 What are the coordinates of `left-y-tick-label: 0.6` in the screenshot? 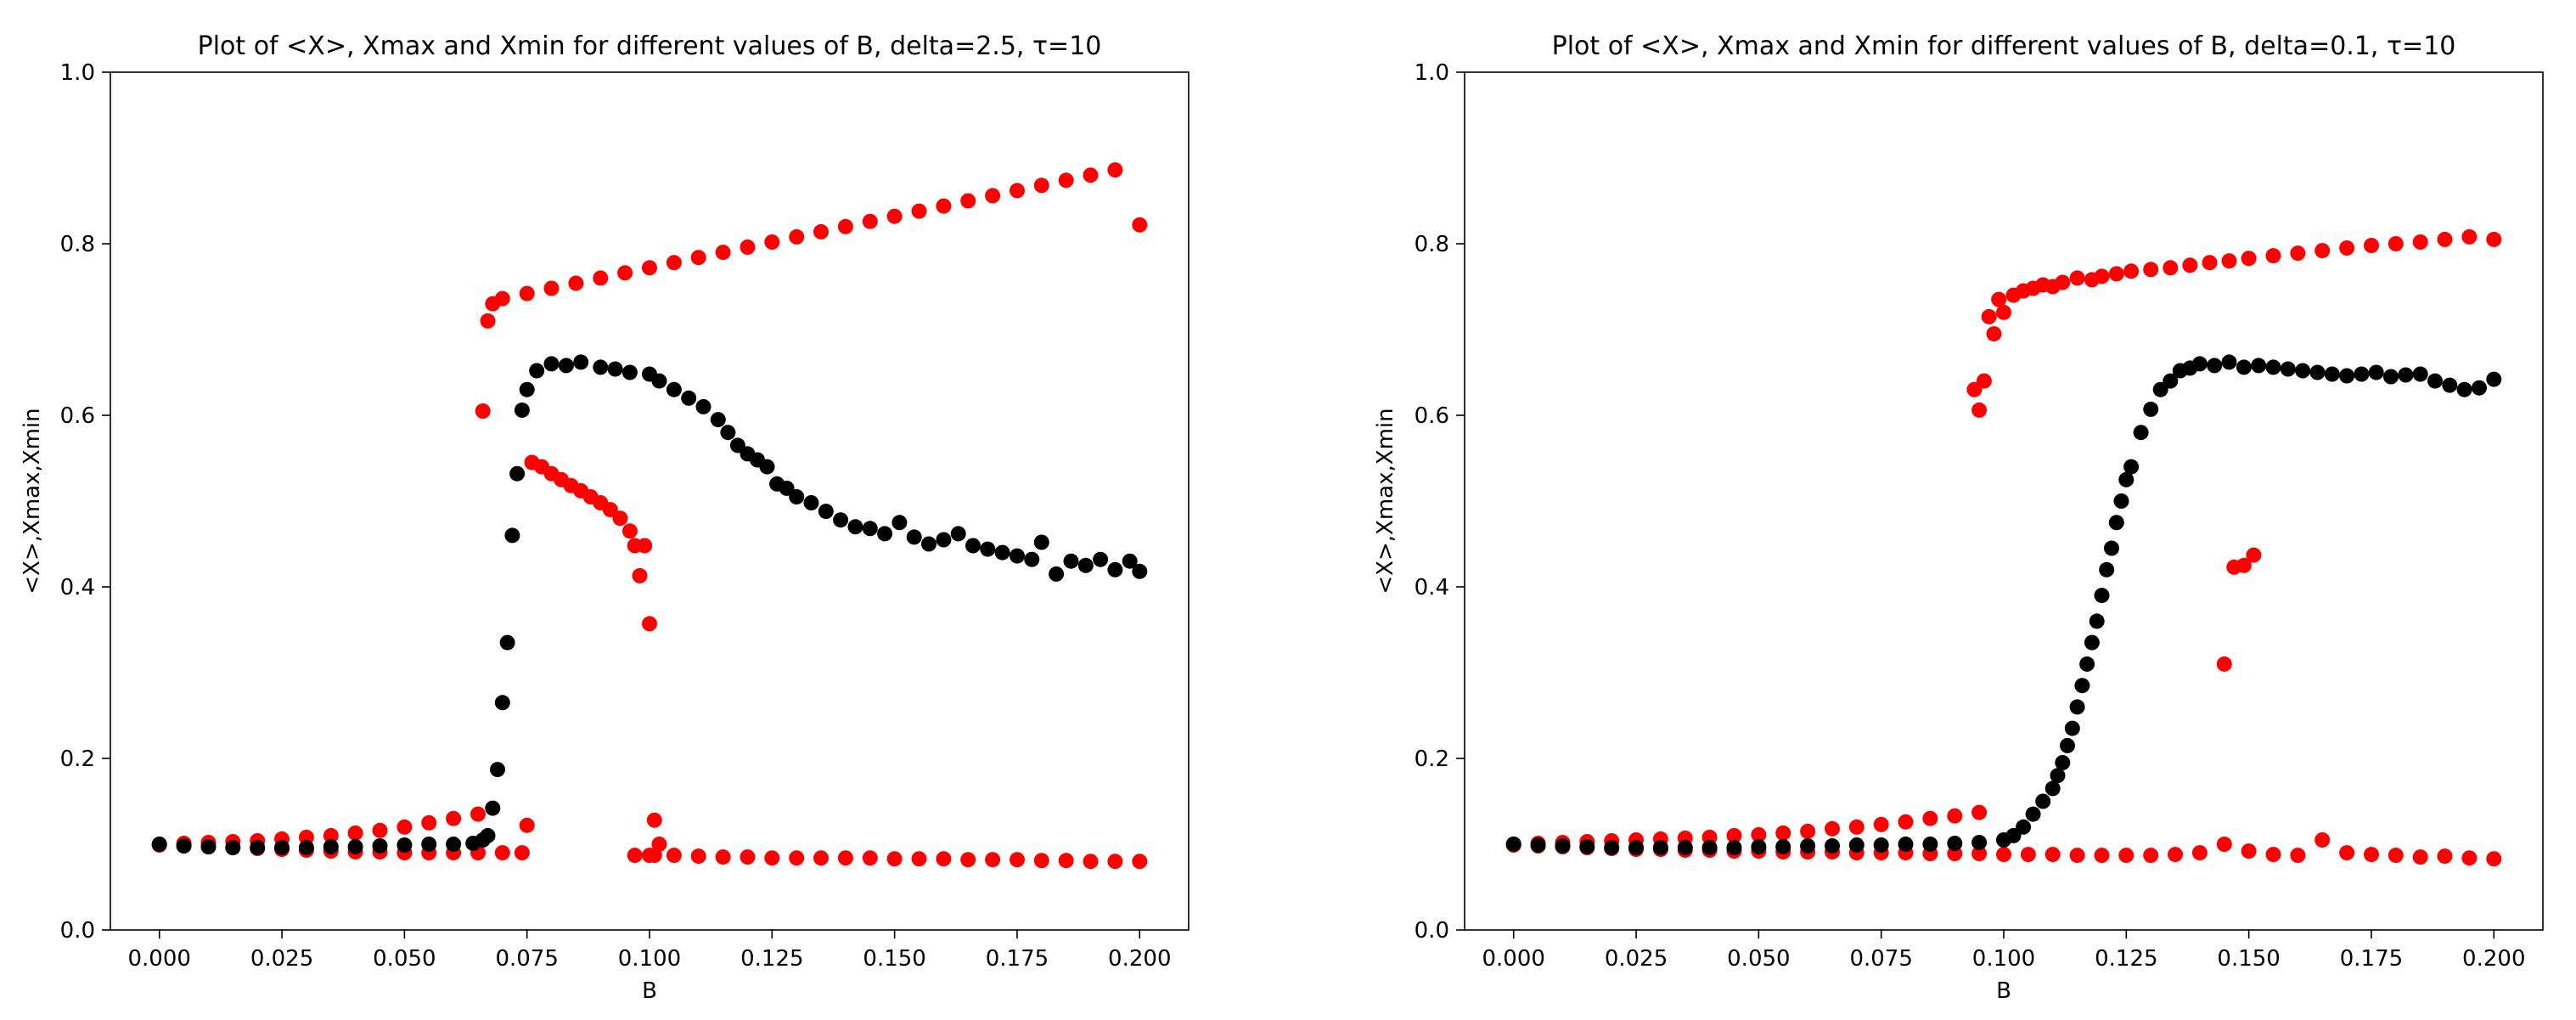 It's located at (77, 416).